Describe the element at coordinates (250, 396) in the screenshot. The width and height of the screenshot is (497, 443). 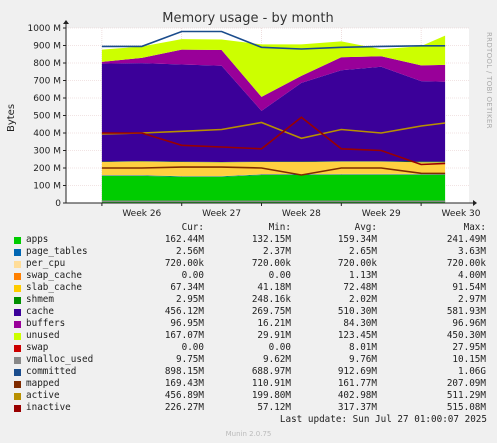
I see `legend-row-active: active 456.89M 199.80M 402.98M 511.29M` at that location.